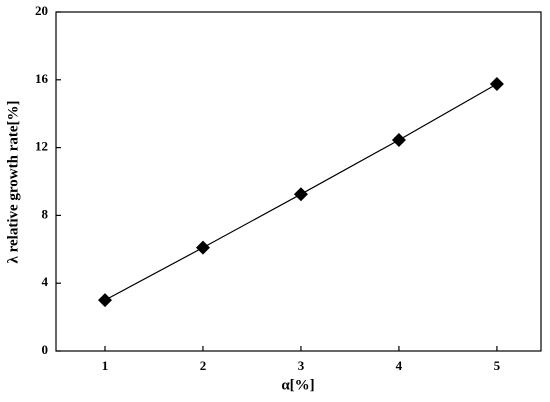 The image size is (550, 402). I want to click on y-tick-label: 16, so click(42, 78).